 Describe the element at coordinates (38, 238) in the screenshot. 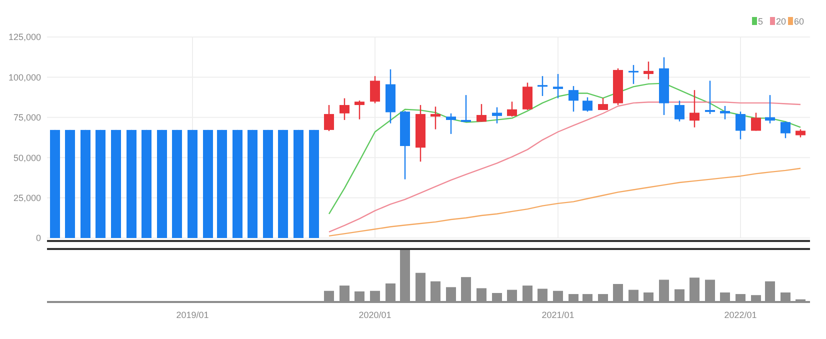

I see `y-tick-label: 0` at that location.